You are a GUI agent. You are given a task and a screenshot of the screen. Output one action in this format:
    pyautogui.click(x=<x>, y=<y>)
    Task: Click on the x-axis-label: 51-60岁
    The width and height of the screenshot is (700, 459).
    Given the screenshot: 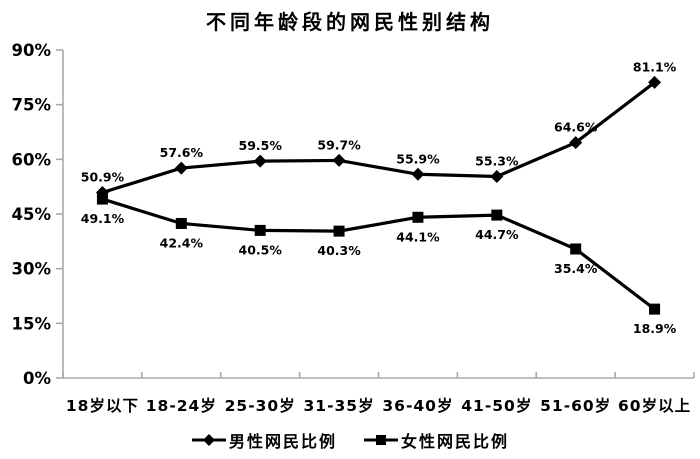 What is the action you would take?
    pyautogui.click(x=575, y=405)
    